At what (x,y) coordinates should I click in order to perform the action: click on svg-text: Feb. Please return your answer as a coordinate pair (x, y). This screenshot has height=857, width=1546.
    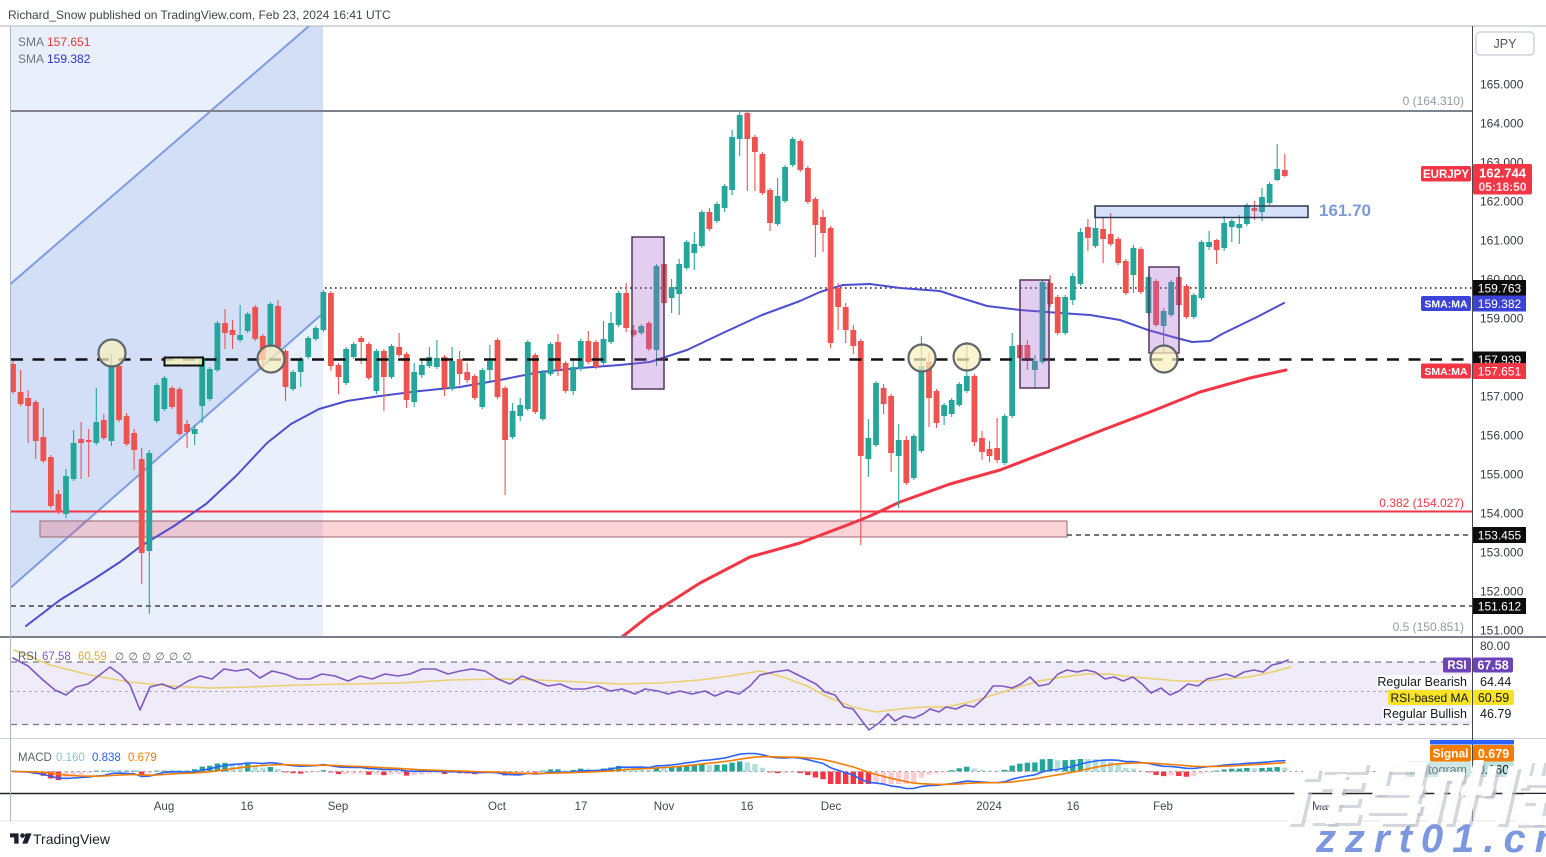
    Looking at the image, I should click on (1163, 807).